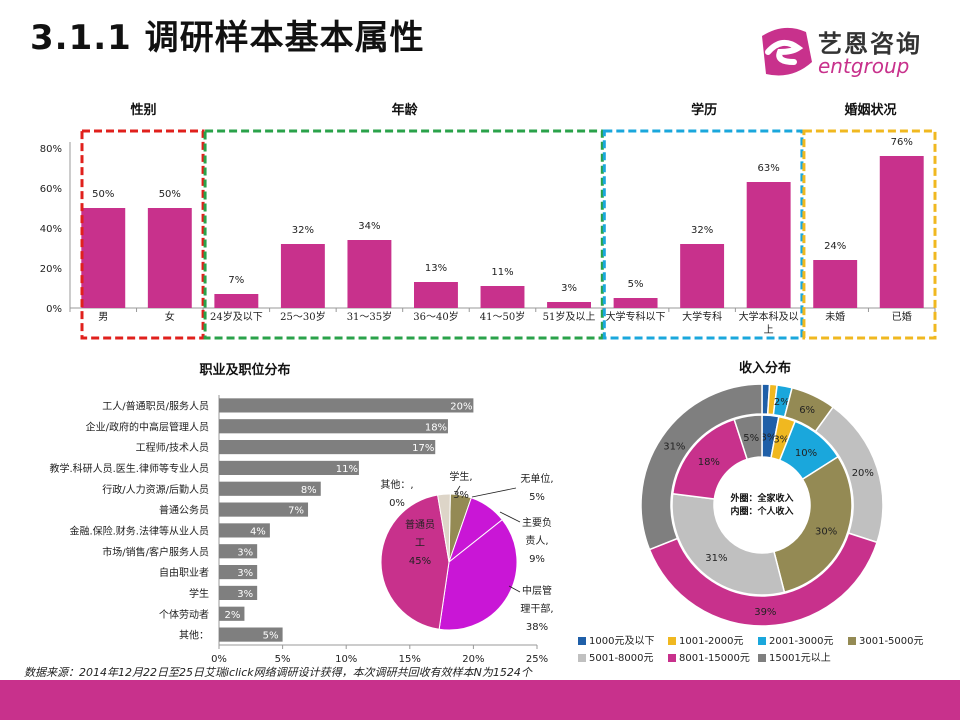 The image size is (960, 720). Describe the element at coordinates (751, 438) in the screenshot. I see `inner-ring-value-label: 5%` at that location.